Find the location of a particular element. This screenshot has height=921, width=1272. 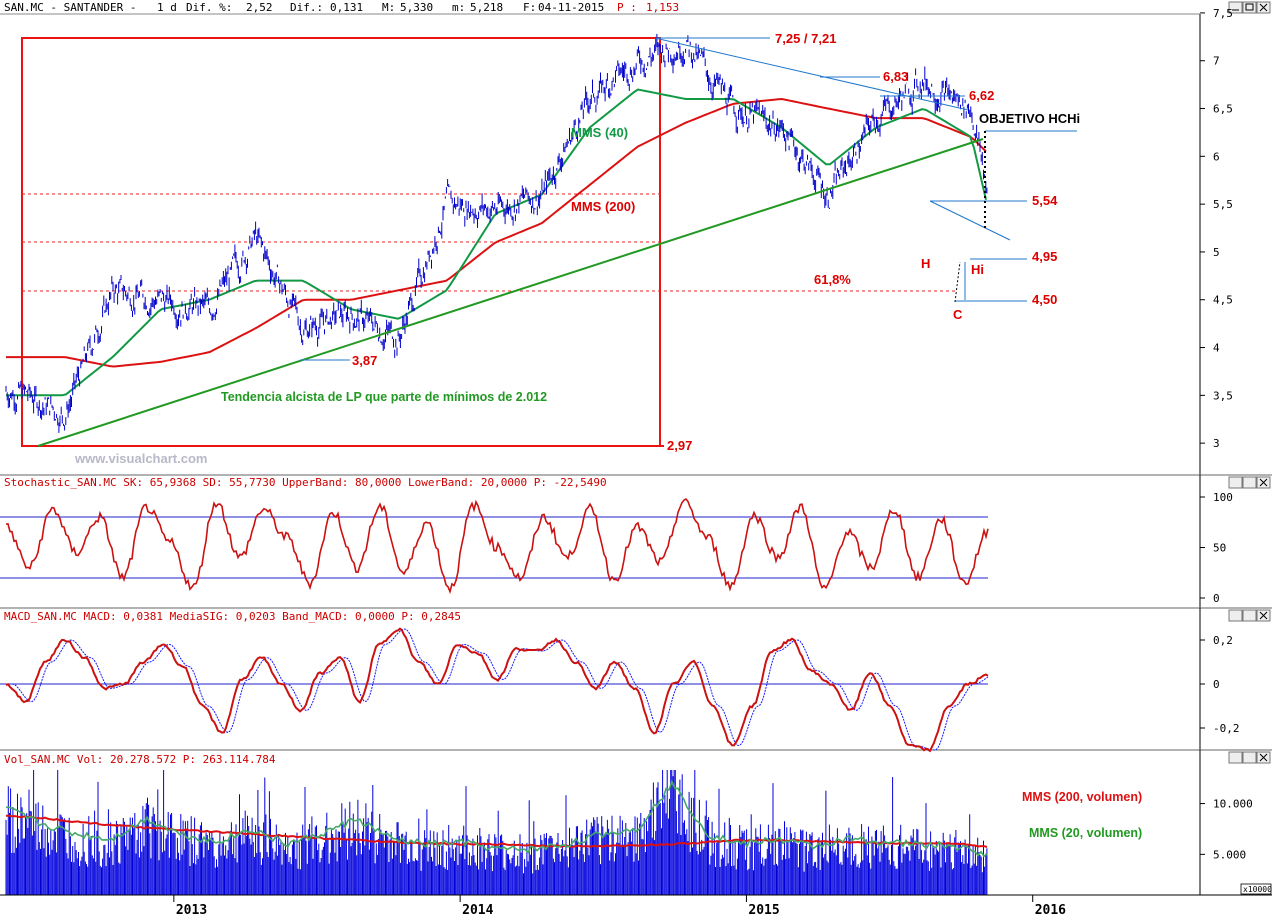

stoch-panel-controls is located at coordinates (1249, 482).